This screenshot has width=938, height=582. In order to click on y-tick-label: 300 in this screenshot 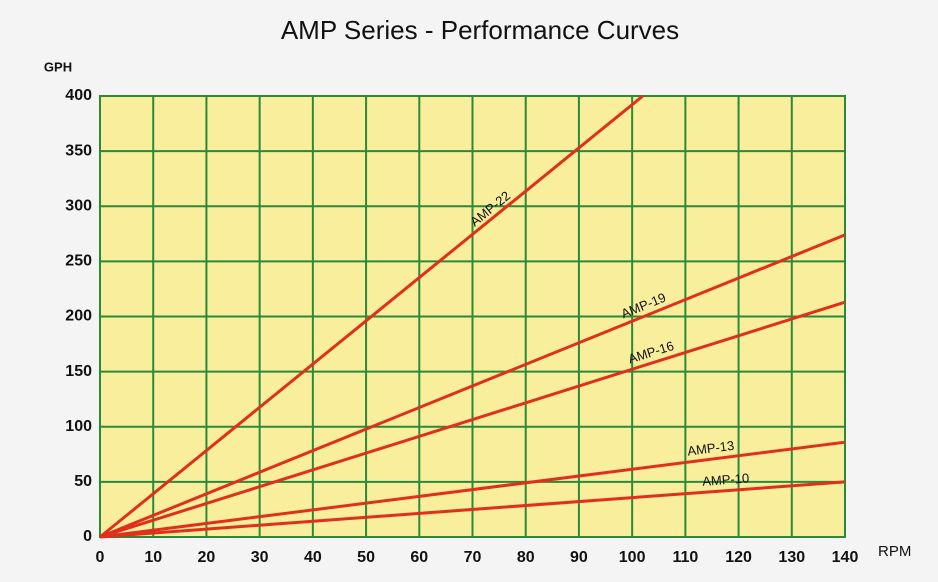, I will do `click(78, 205)`.